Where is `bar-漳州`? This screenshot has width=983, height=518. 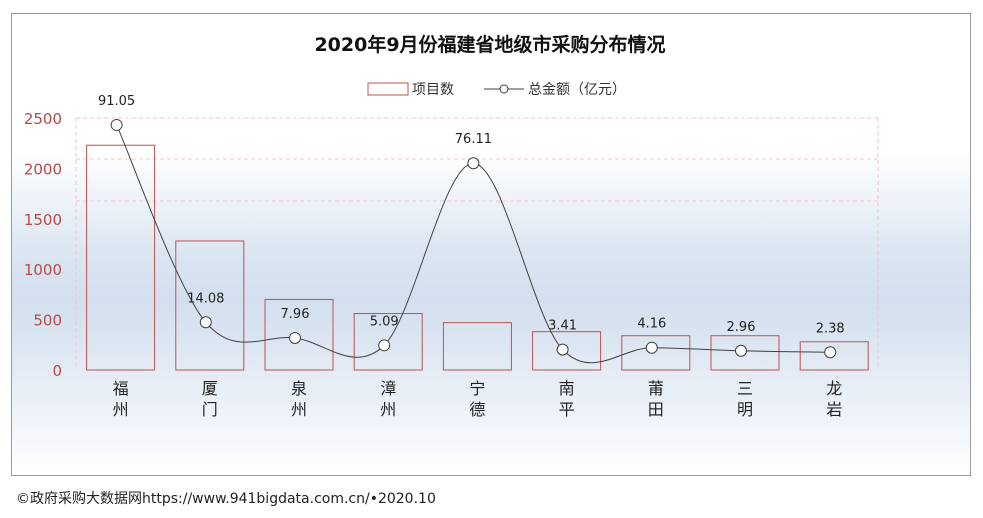 bar-漳州 is located at coordinates (388, 342).